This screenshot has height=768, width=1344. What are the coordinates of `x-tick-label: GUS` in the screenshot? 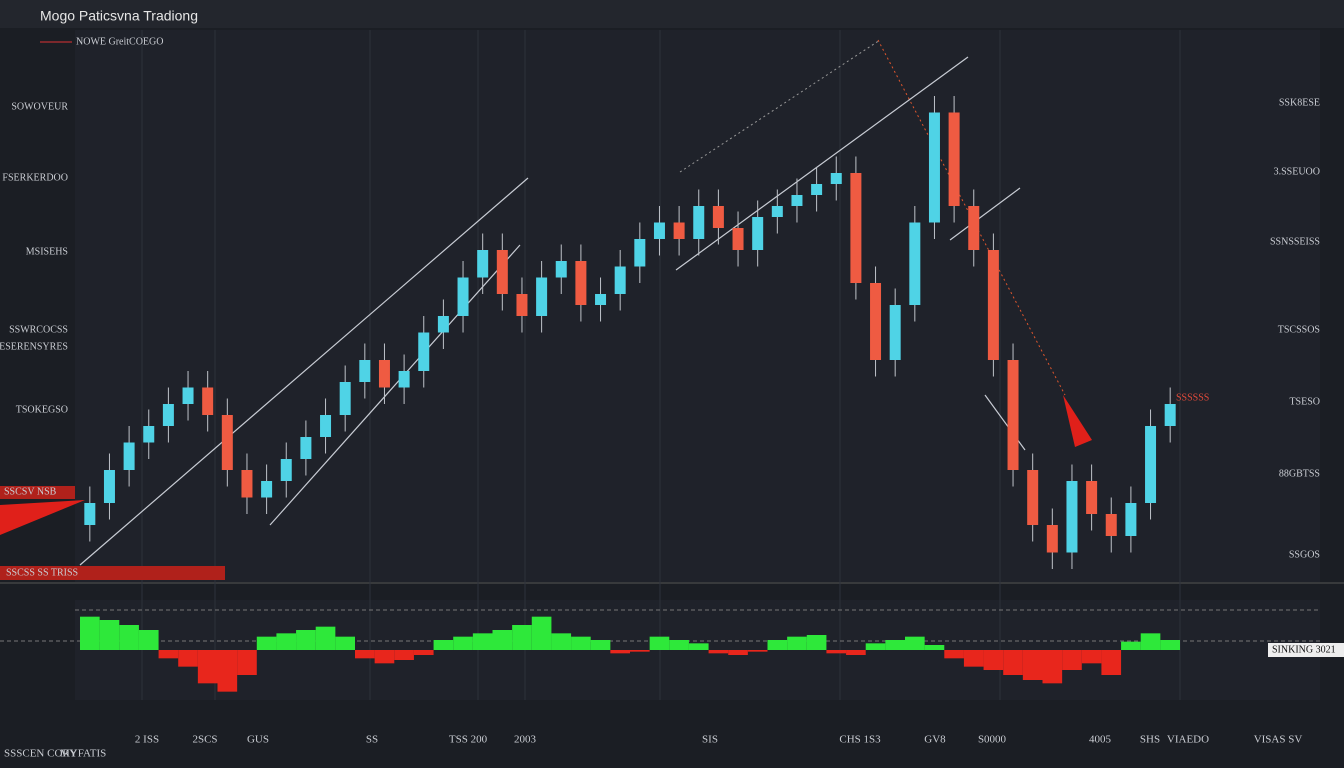 It's located at (258, 740).